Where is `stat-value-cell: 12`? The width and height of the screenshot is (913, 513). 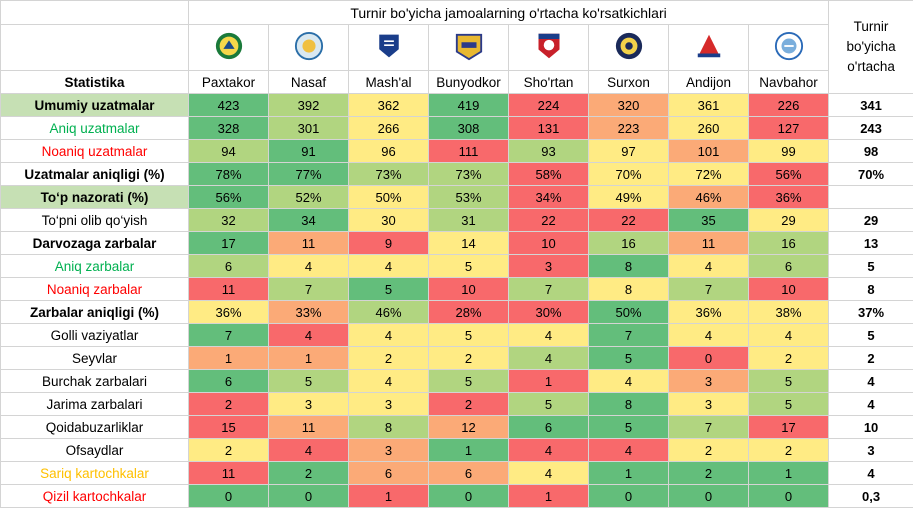
stat-value-cell: 12 is located at coordinates (468, 427).